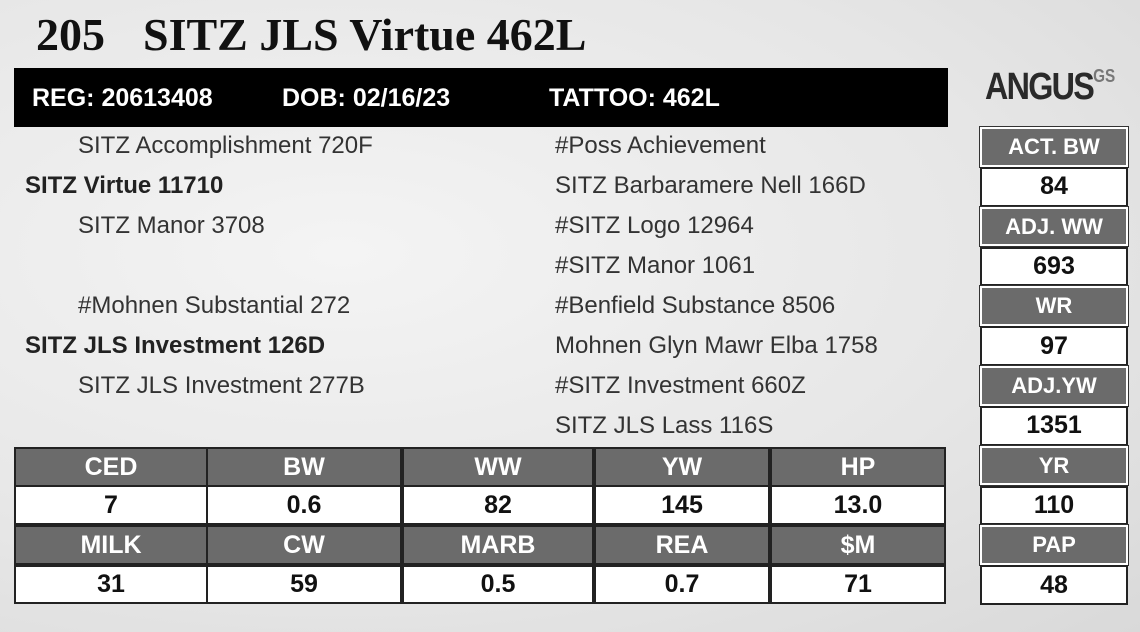  What do you see at coordinates (122, 98) in the screenshot?
I see `reg: REG: 20613408` at bounding box center [122, 98].